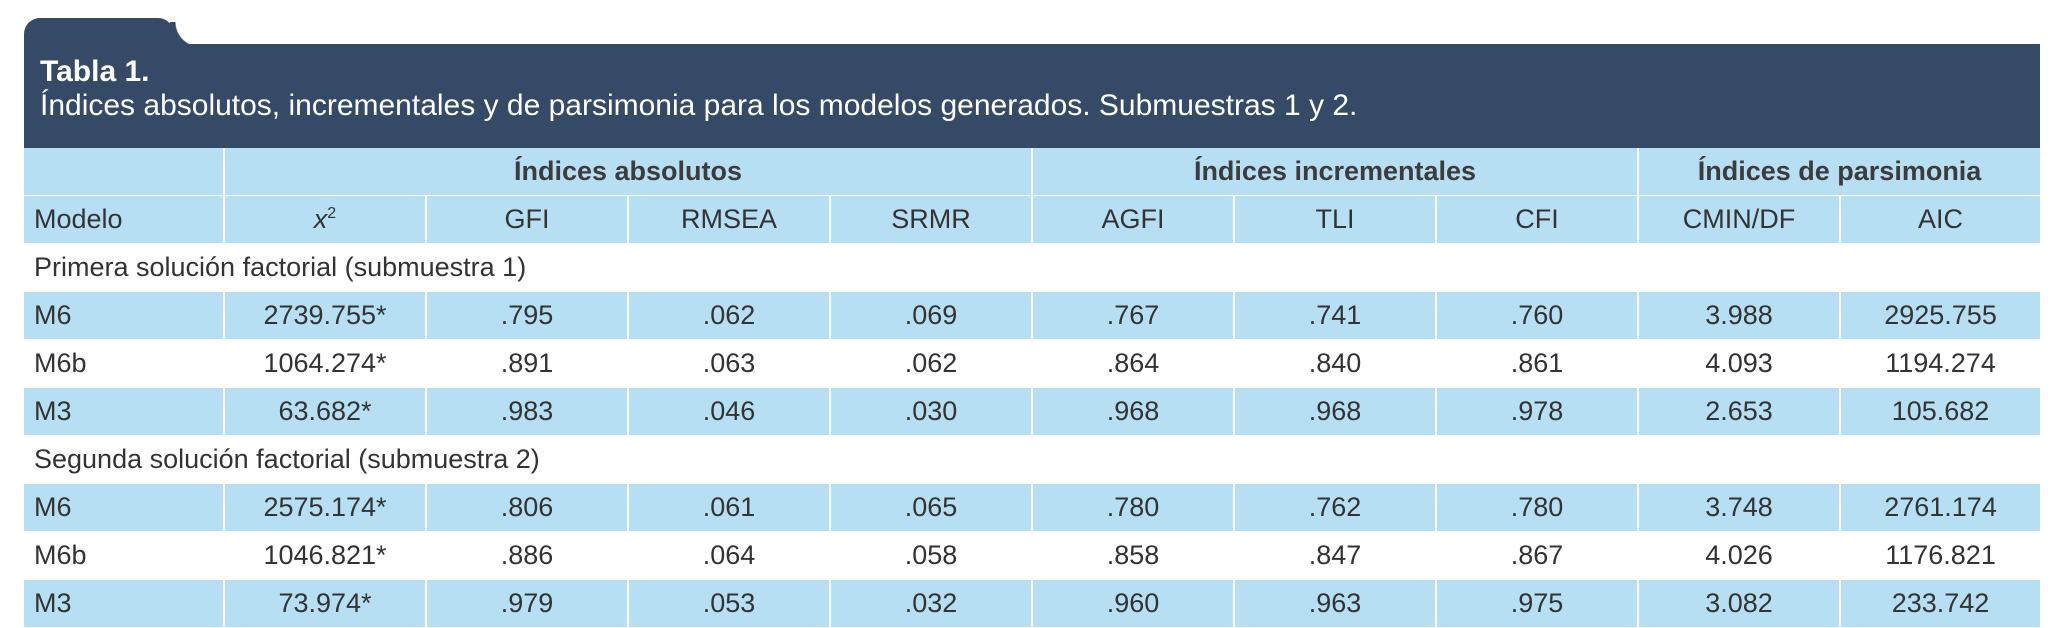 The image size is (2060, 628). Describe the element at coordinates (1739, 507) in the screenshot. I see `cell-cmin-df: 3.748` at that location.